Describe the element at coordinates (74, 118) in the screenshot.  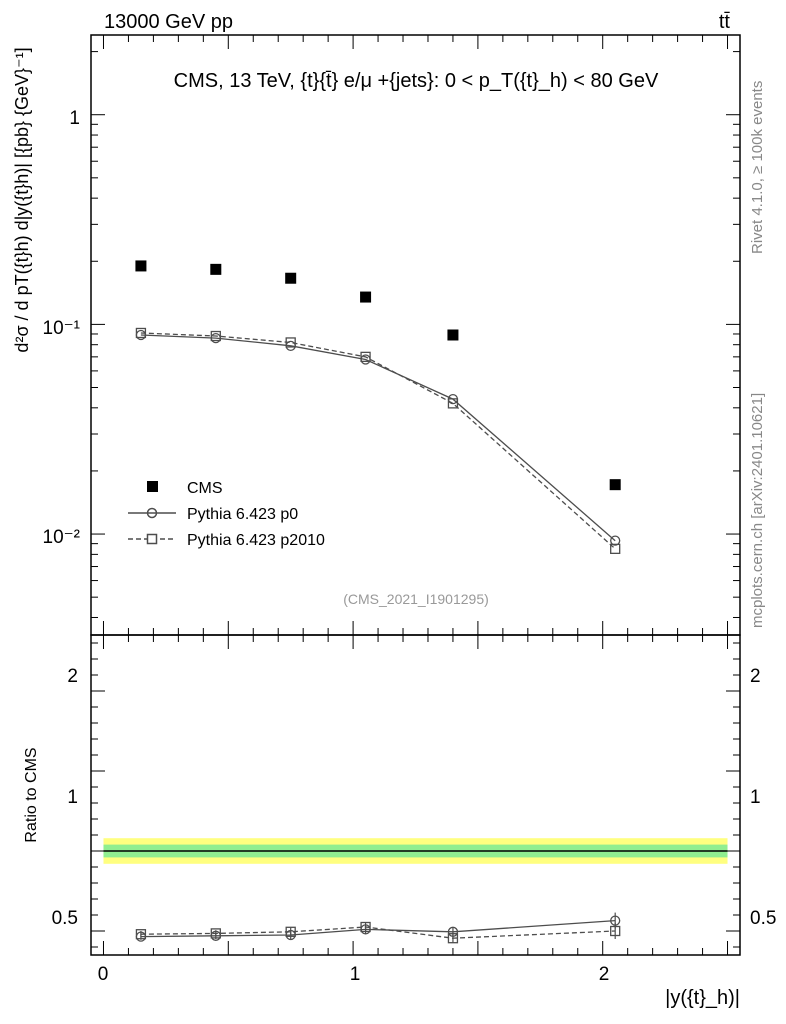
I see `y-tick-label-1: 1` at that location.